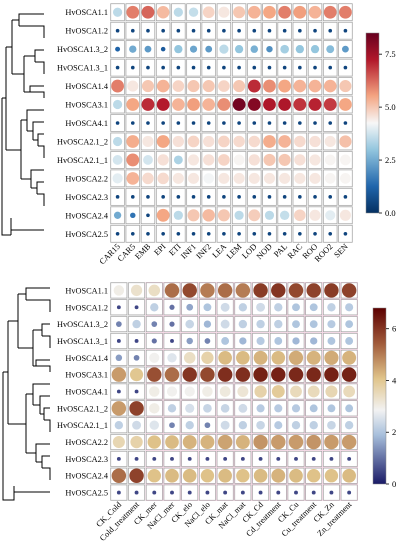 This screenshot has height=550, width=400. Describe the element at coordinates (86, 197) in the screenshot. I see `row-label: HvOSCA2.3` at that location.